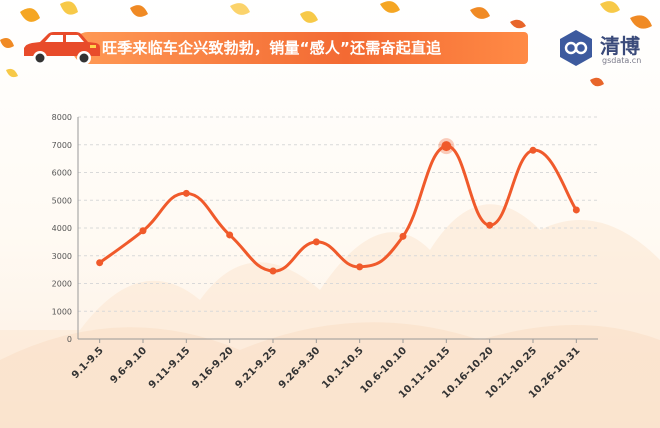 This screenshot has height=428, width=660. What do you see at coordinates (62, 228) in the screenshot?
I see `y-tick-label: 4000` at bounding box center [62, 228].